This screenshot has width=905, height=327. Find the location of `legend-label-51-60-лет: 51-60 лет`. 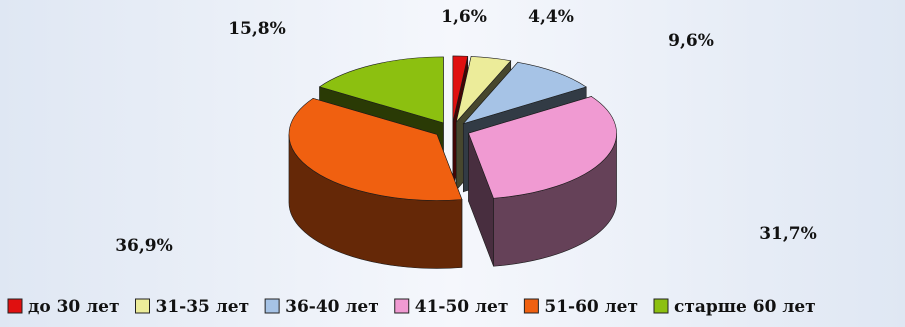

legend-label-51-60-лет: 51-60 лет is located at coordinates (591, 307).